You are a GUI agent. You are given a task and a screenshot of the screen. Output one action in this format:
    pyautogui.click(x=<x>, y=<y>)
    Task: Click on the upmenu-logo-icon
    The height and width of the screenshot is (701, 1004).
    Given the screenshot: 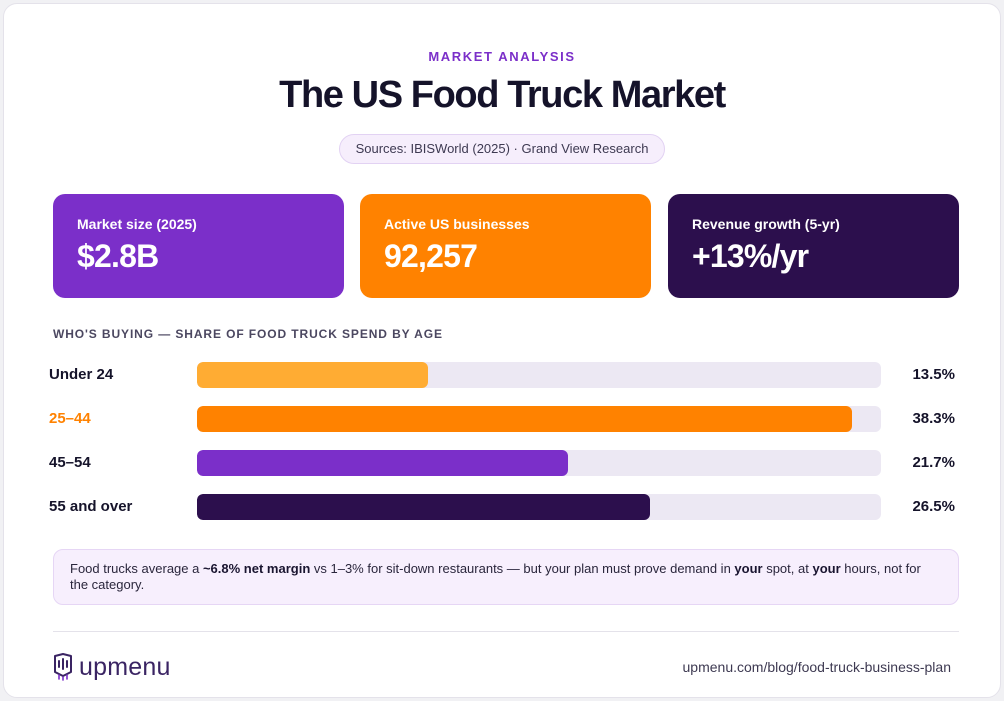 What is the action you would take?
    pyautogui.click(x=63, y=667)
    